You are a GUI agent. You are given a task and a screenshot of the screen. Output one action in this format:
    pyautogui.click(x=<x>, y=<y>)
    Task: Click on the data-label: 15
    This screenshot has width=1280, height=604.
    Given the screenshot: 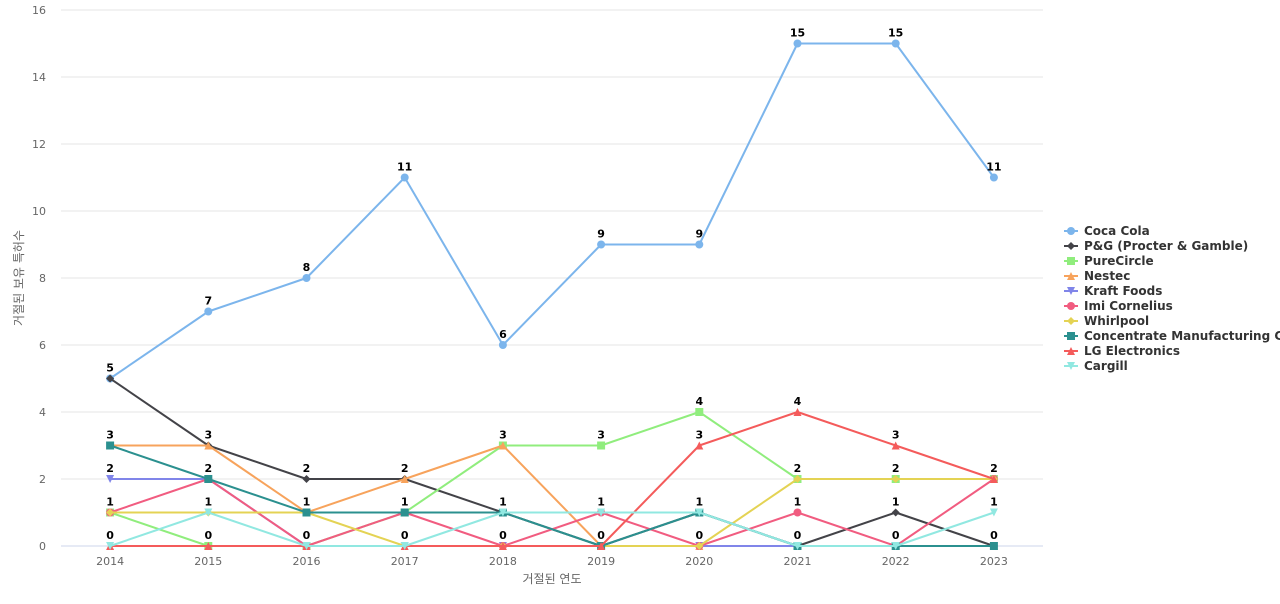 What is the action you would take?
    pyautogui.click(x=895, y=33)
    